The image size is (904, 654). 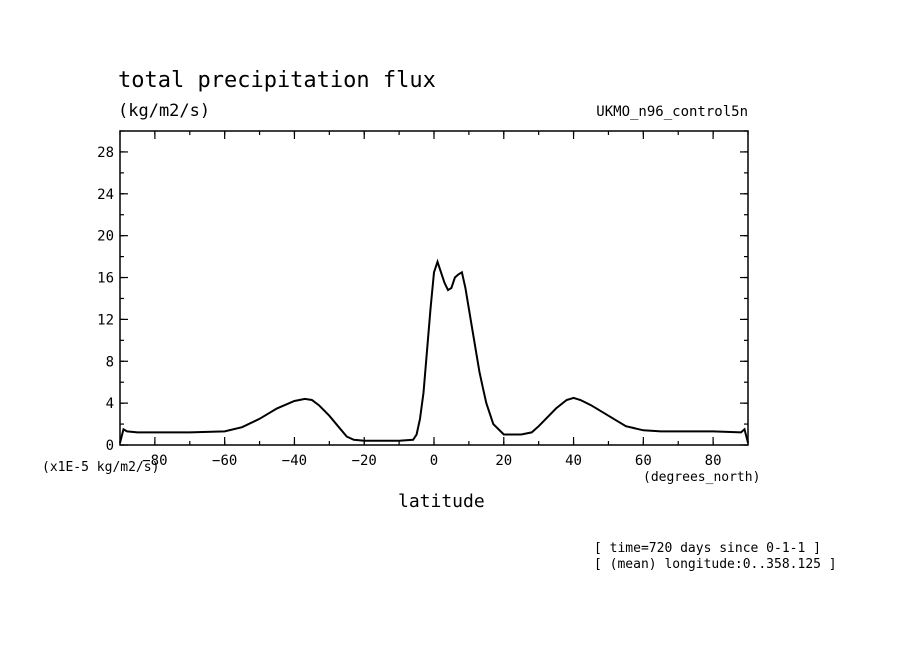 What do you see at coordinates (105, 195) in the screenshot?
I see `y-tick-label: 24` at bounding box center [105, 195].